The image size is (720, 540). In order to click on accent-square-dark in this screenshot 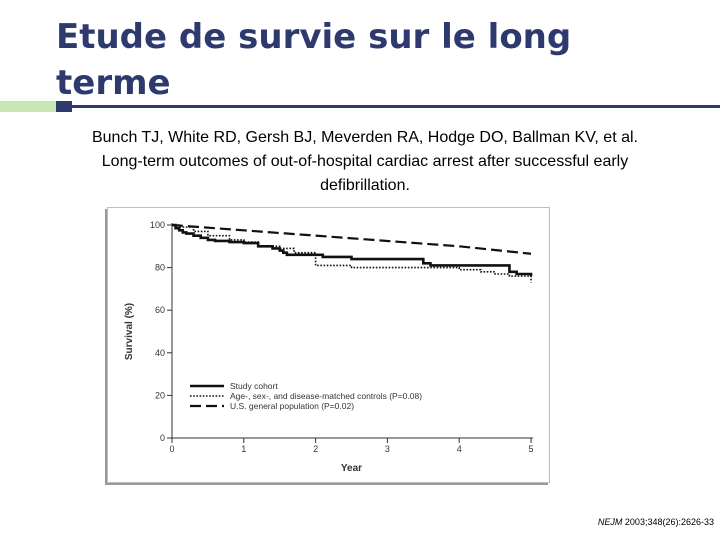, I will do `click(64, 106)`.